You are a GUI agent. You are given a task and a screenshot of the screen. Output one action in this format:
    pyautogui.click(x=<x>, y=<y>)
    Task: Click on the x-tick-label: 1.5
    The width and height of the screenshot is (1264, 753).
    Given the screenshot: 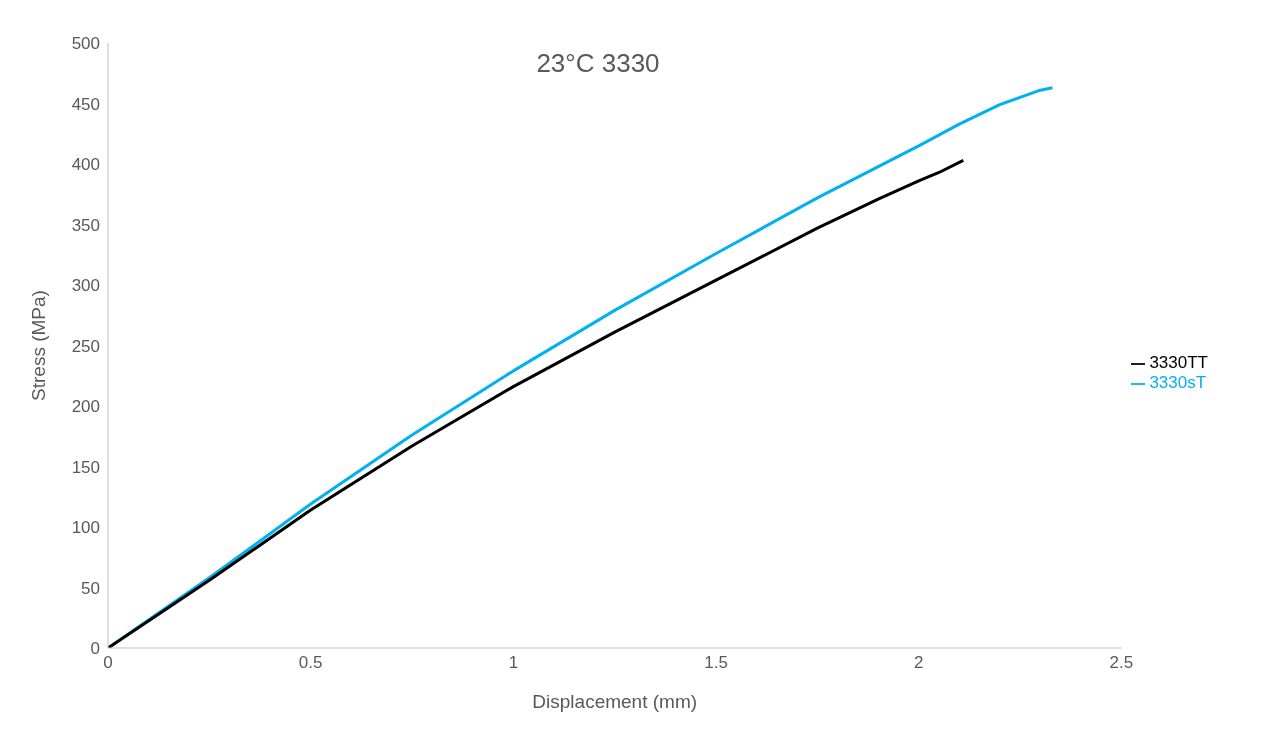 What is the action you would take?
    pyautogui.click(x=716, y=663)
    